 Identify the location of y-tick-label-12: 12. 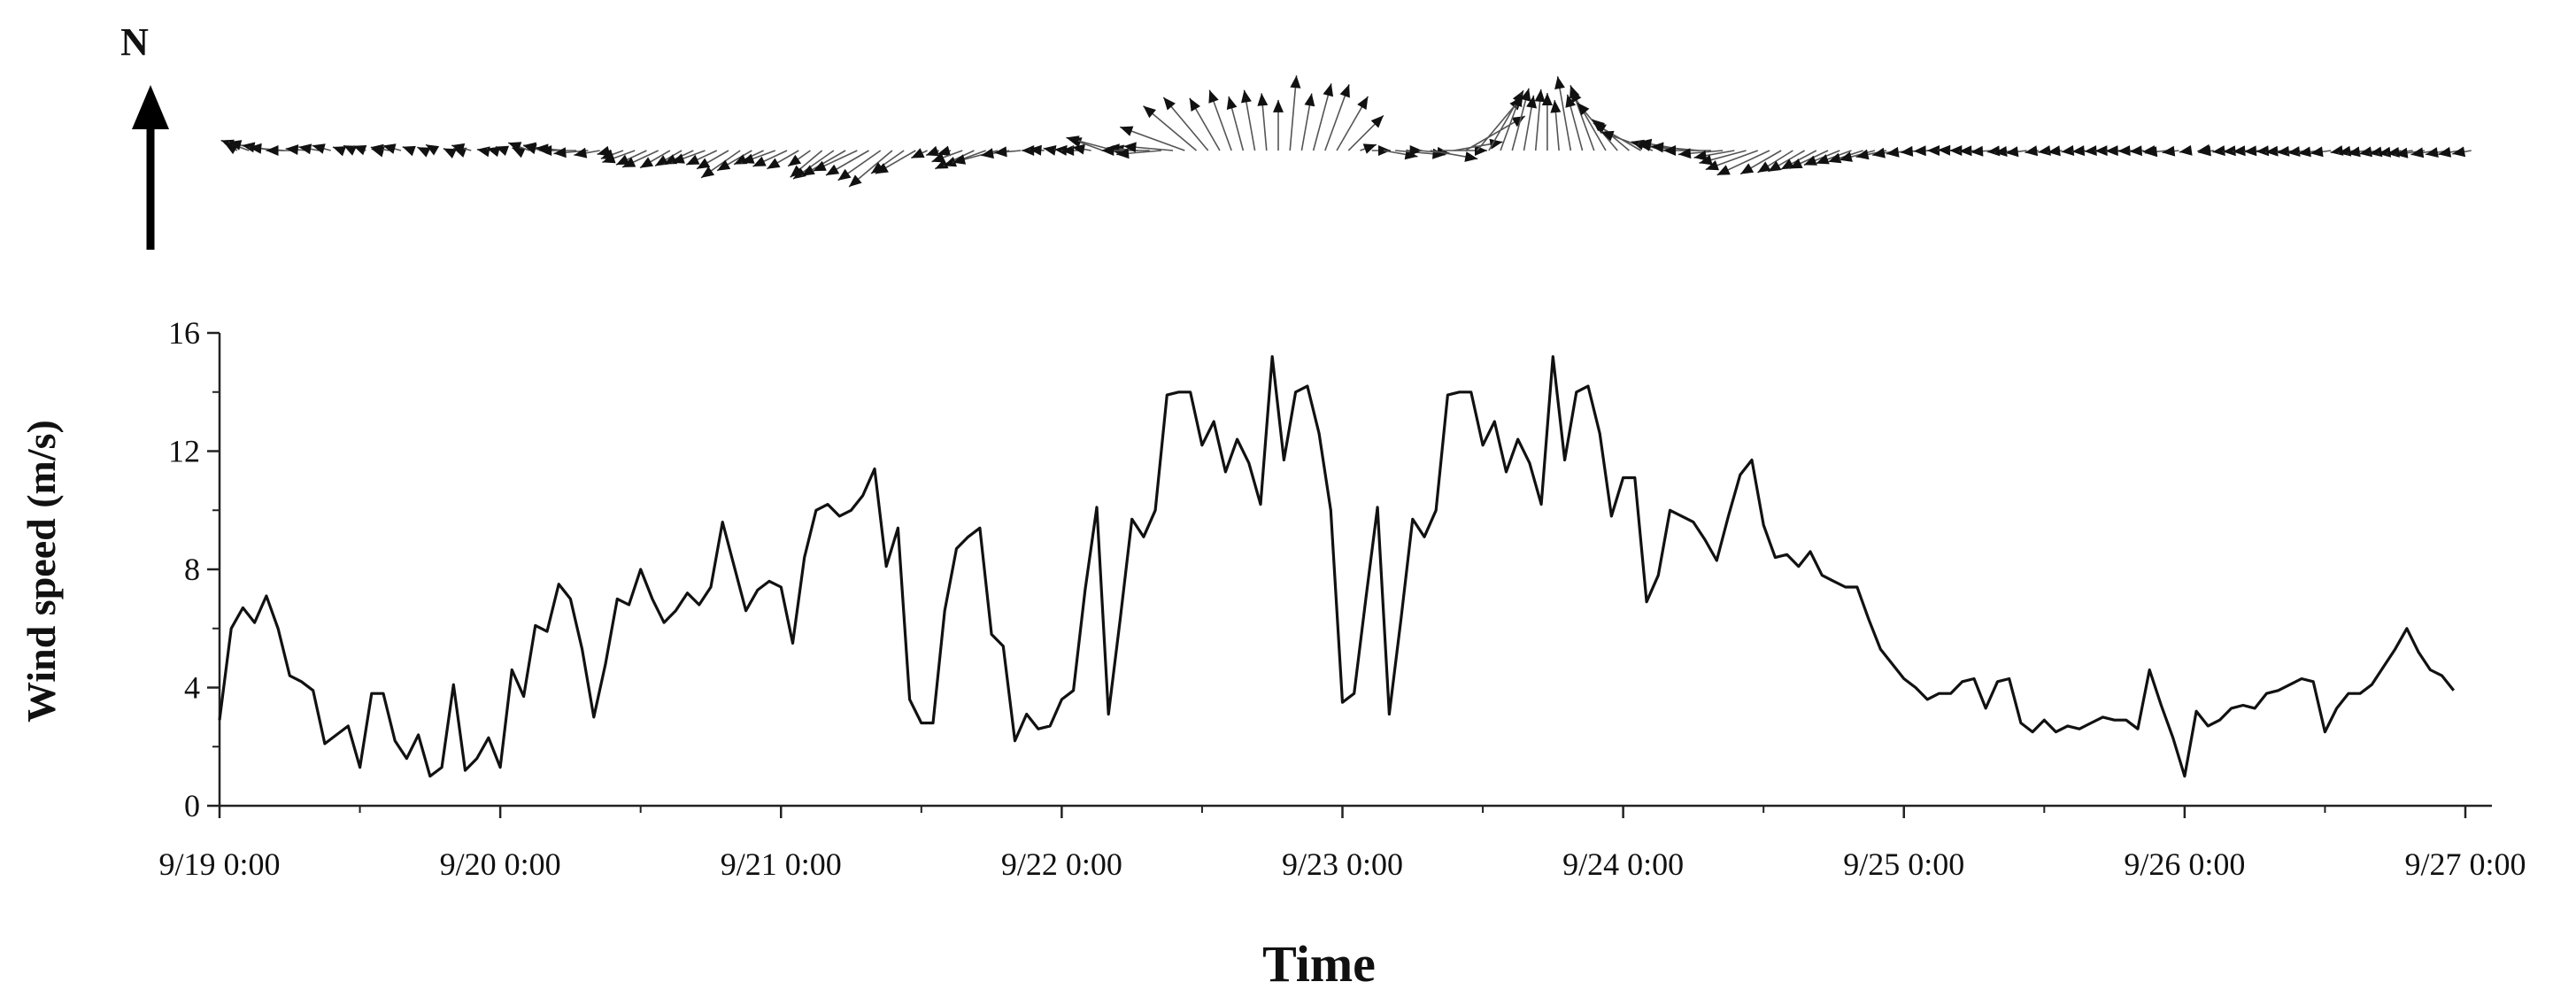
(184, 451).